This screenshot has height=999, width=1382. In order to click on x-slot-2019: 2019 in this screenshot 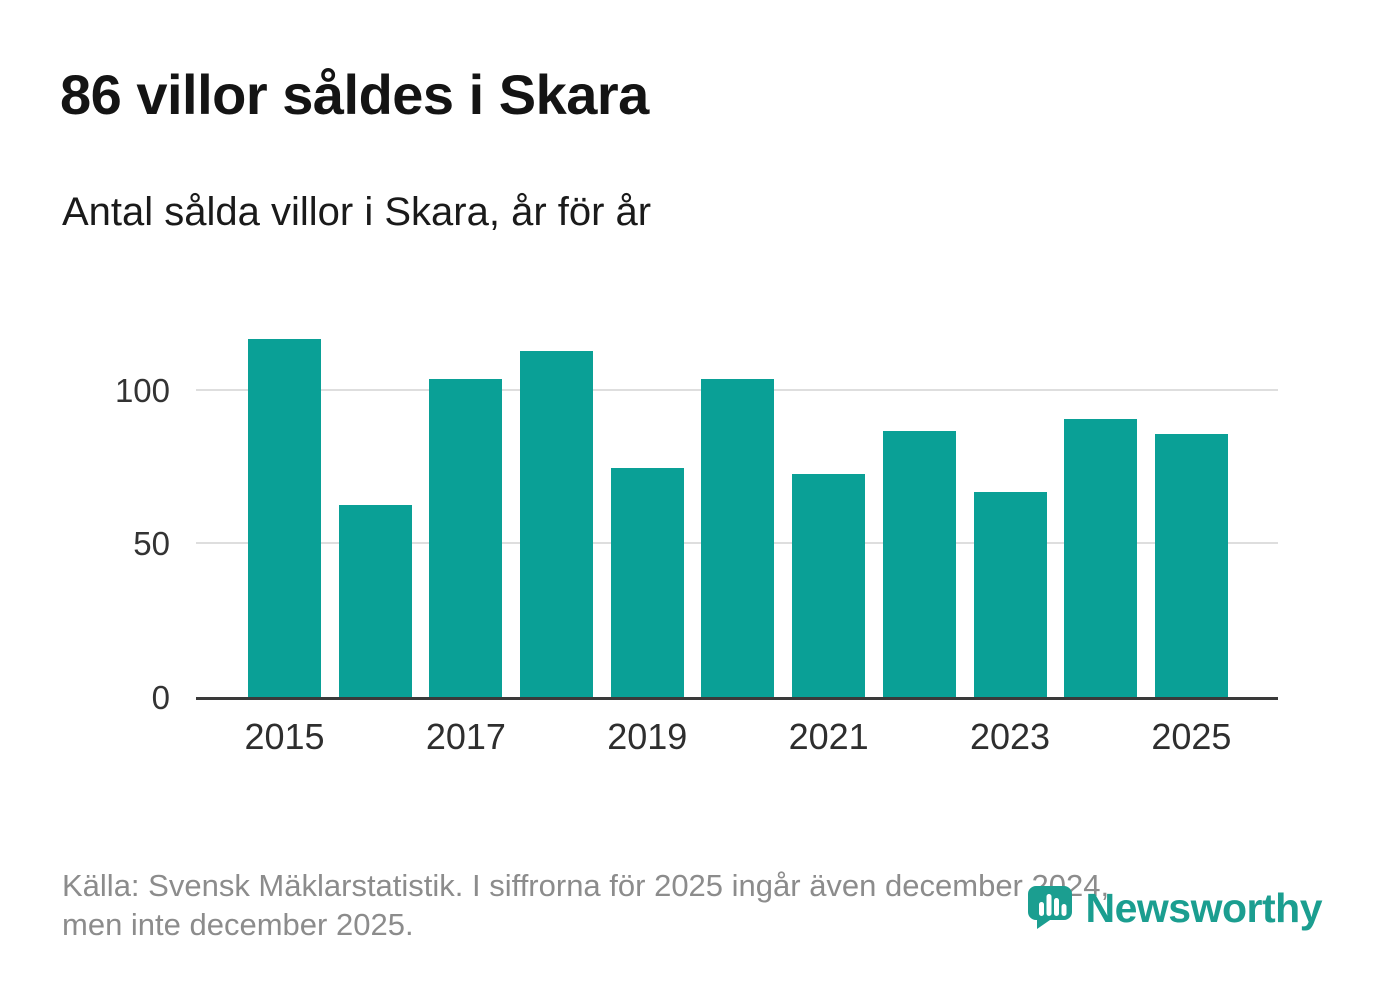, I will do `click(647, 737)`.